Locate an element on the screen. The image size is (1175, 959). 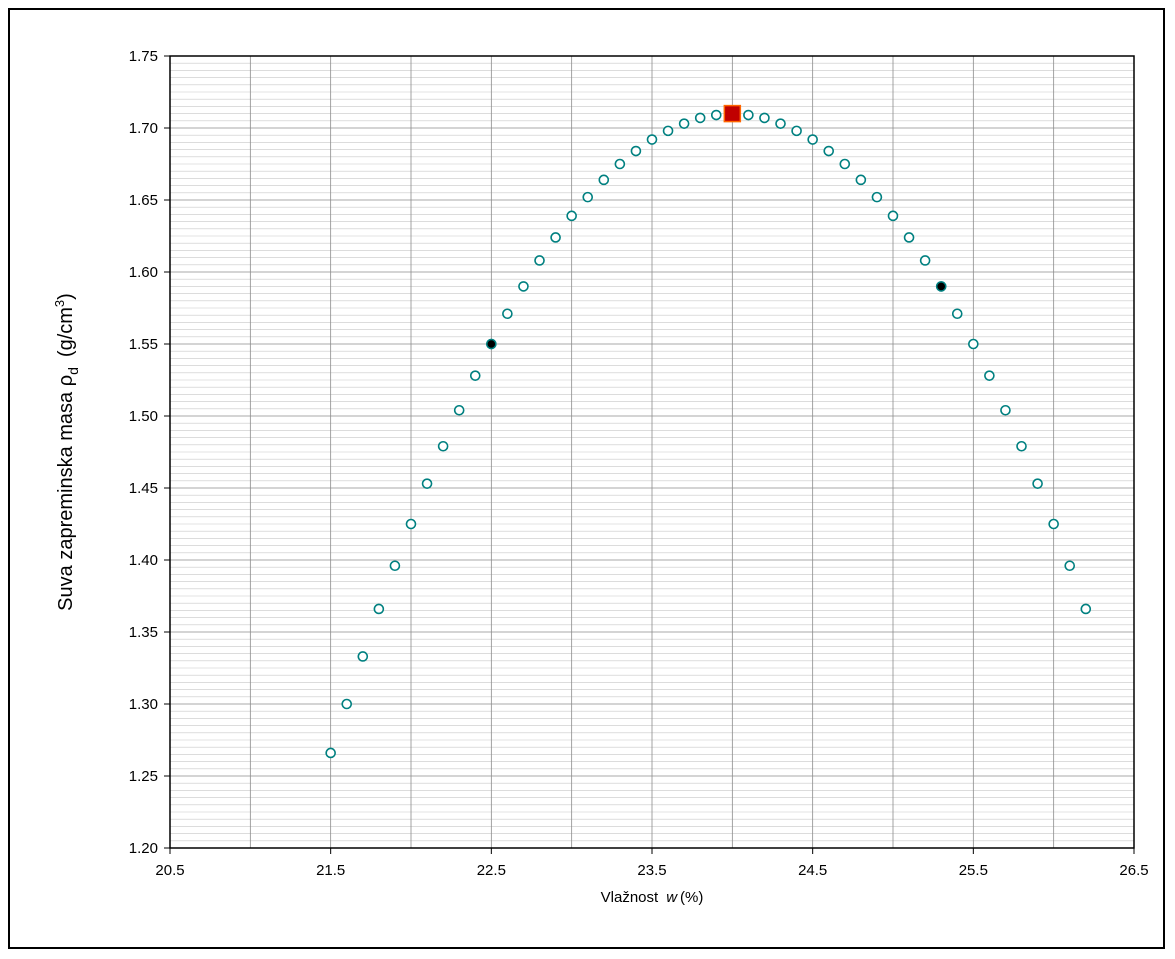
y-axis-title-sup: 3 is located at coordinates (59, 303).